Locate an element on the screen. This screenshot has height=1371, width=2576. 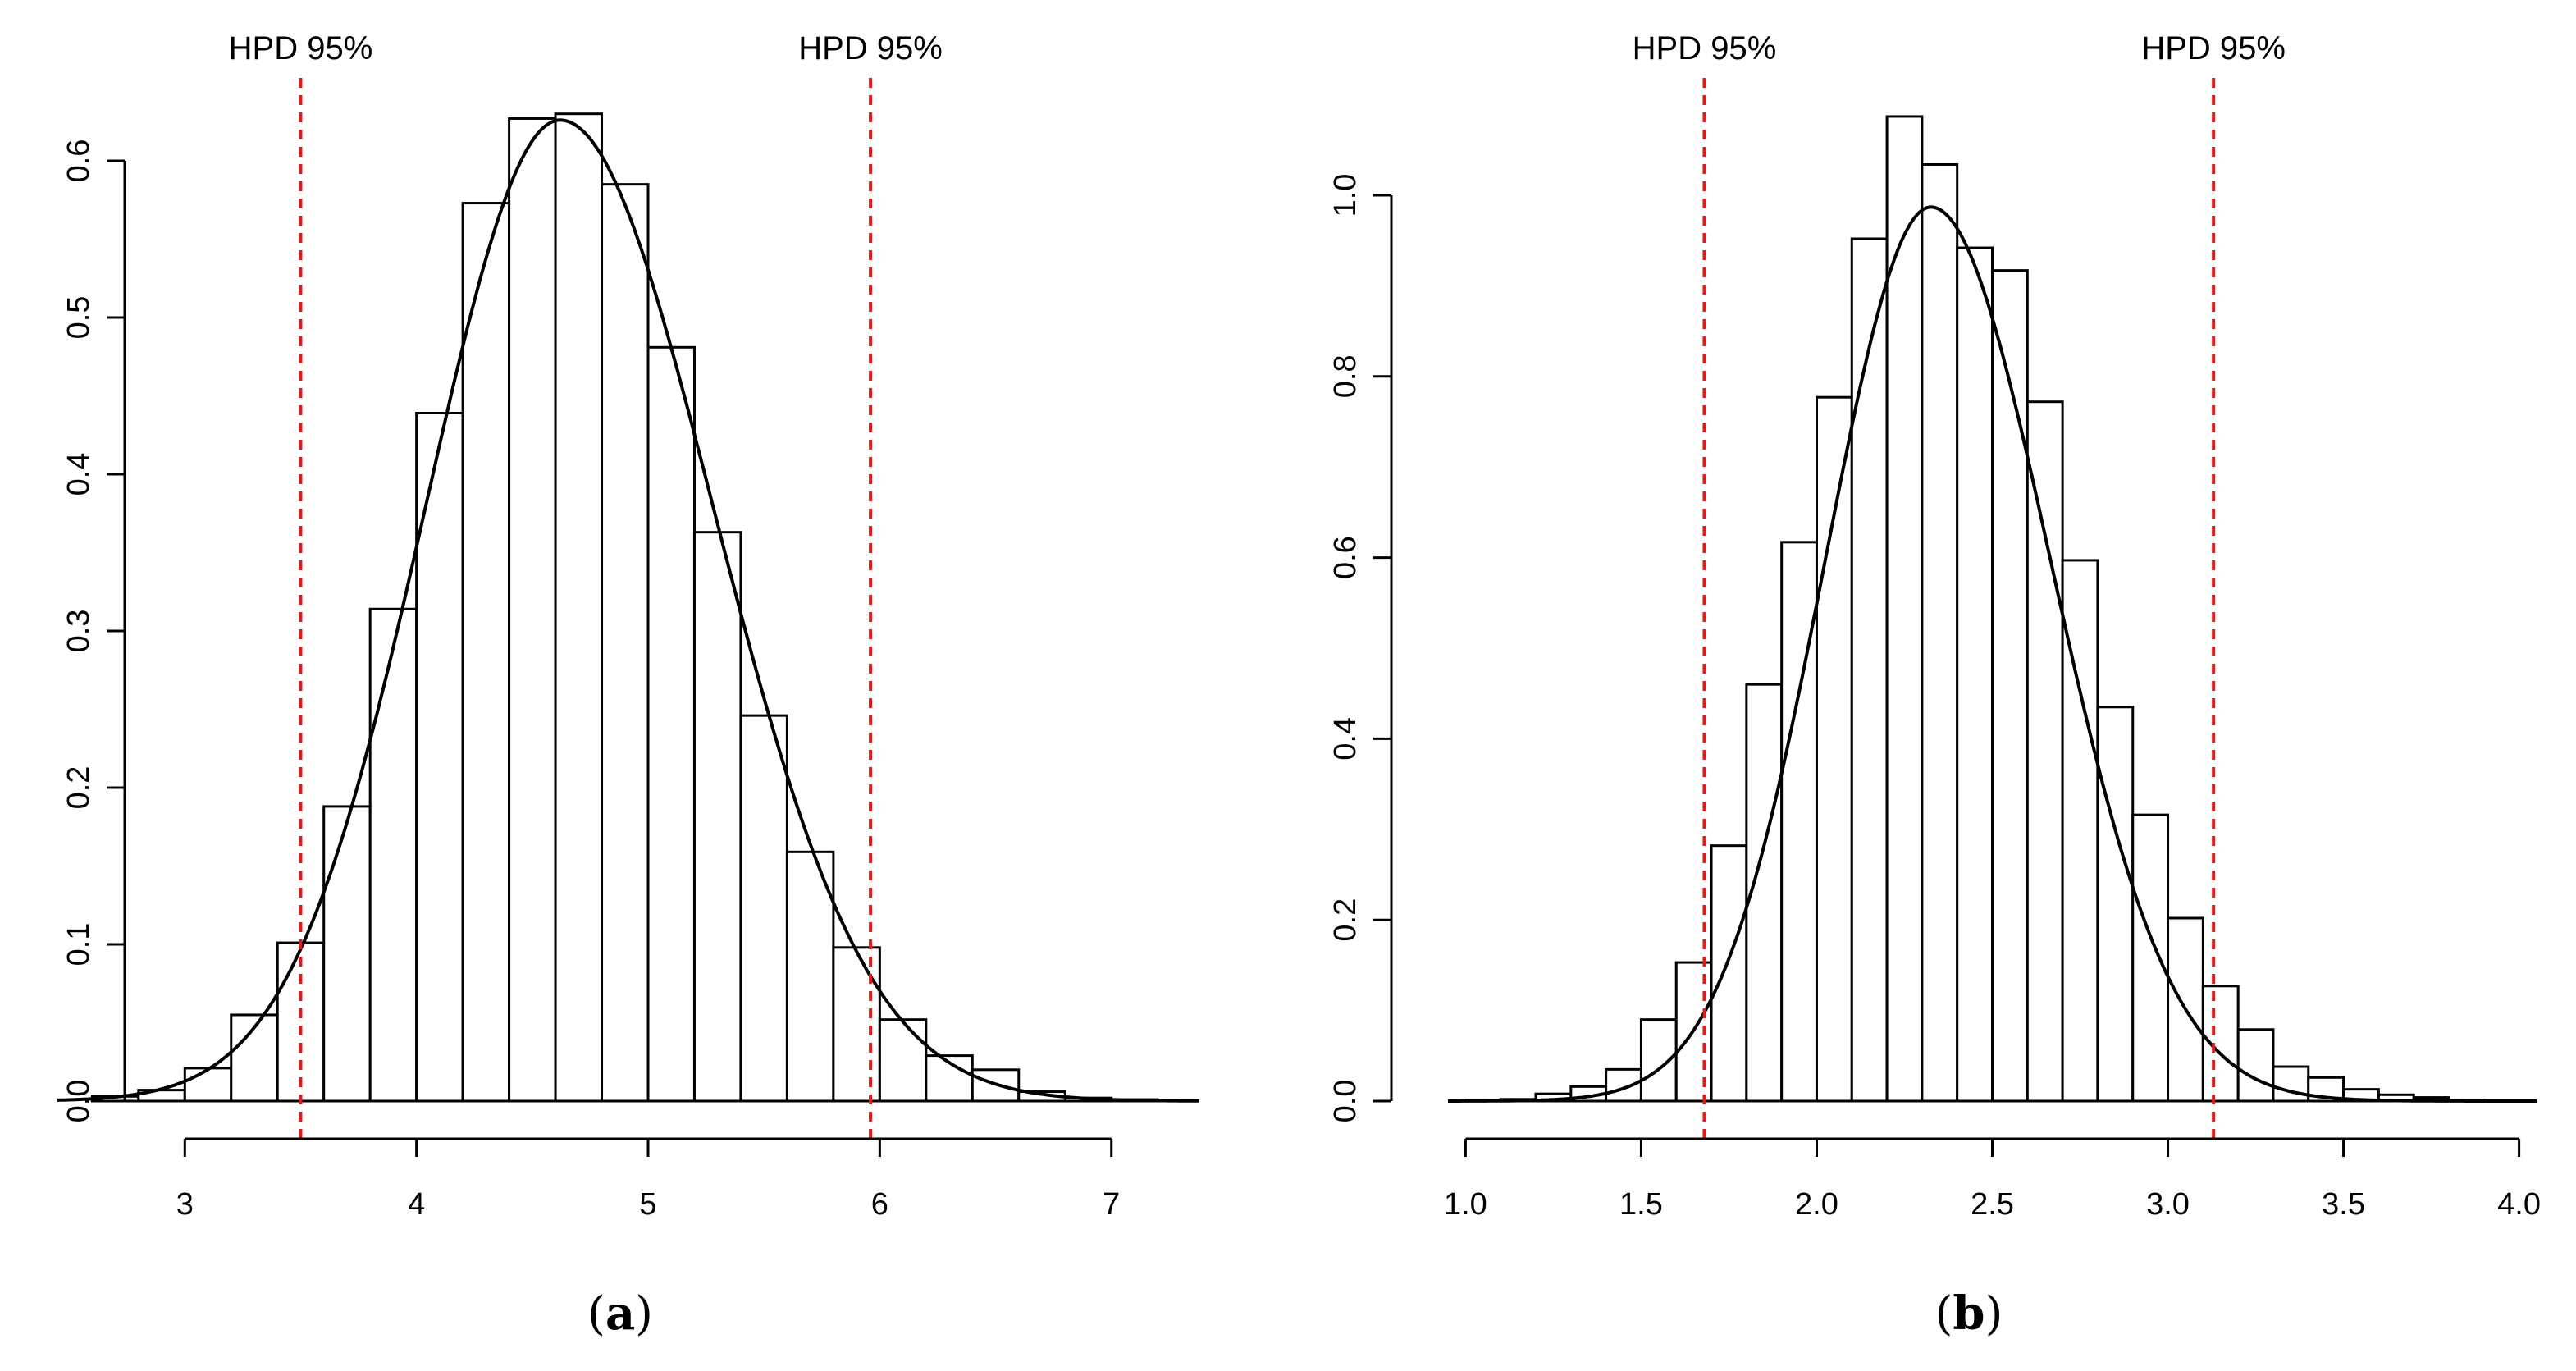
y-tick-label: 0.3 is located at coordinates (79, 631).